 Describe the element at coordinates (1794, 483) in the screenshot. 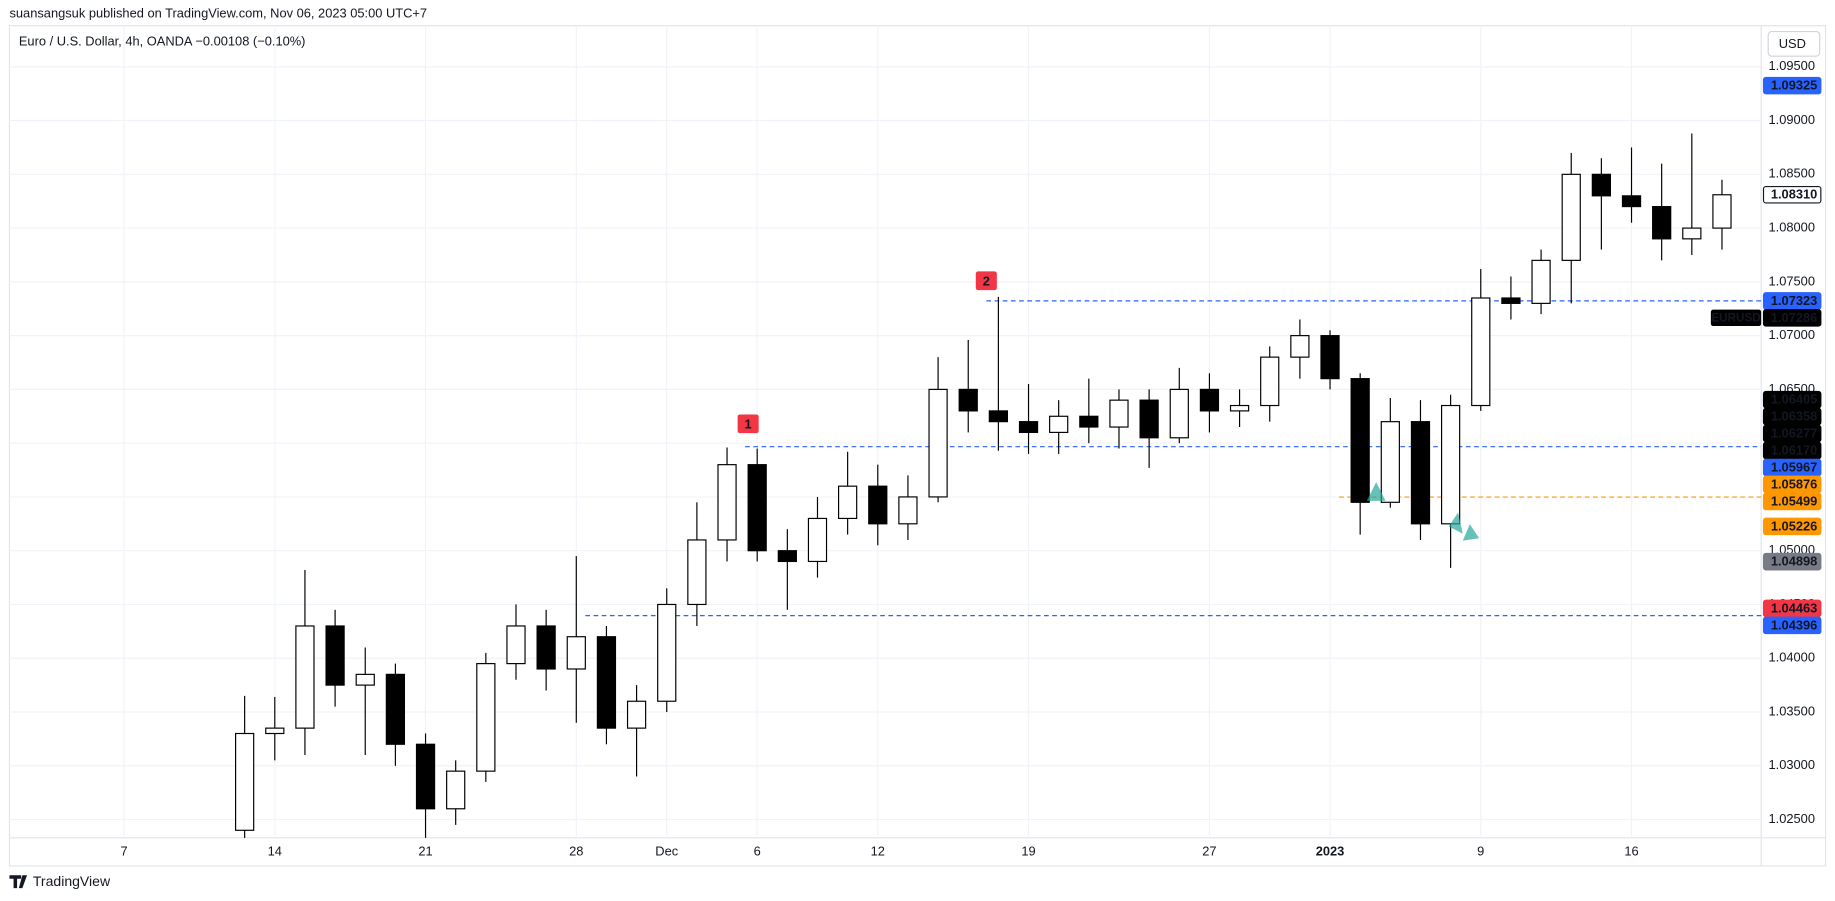

I see `price-badge-label: 1.05876` at that location.